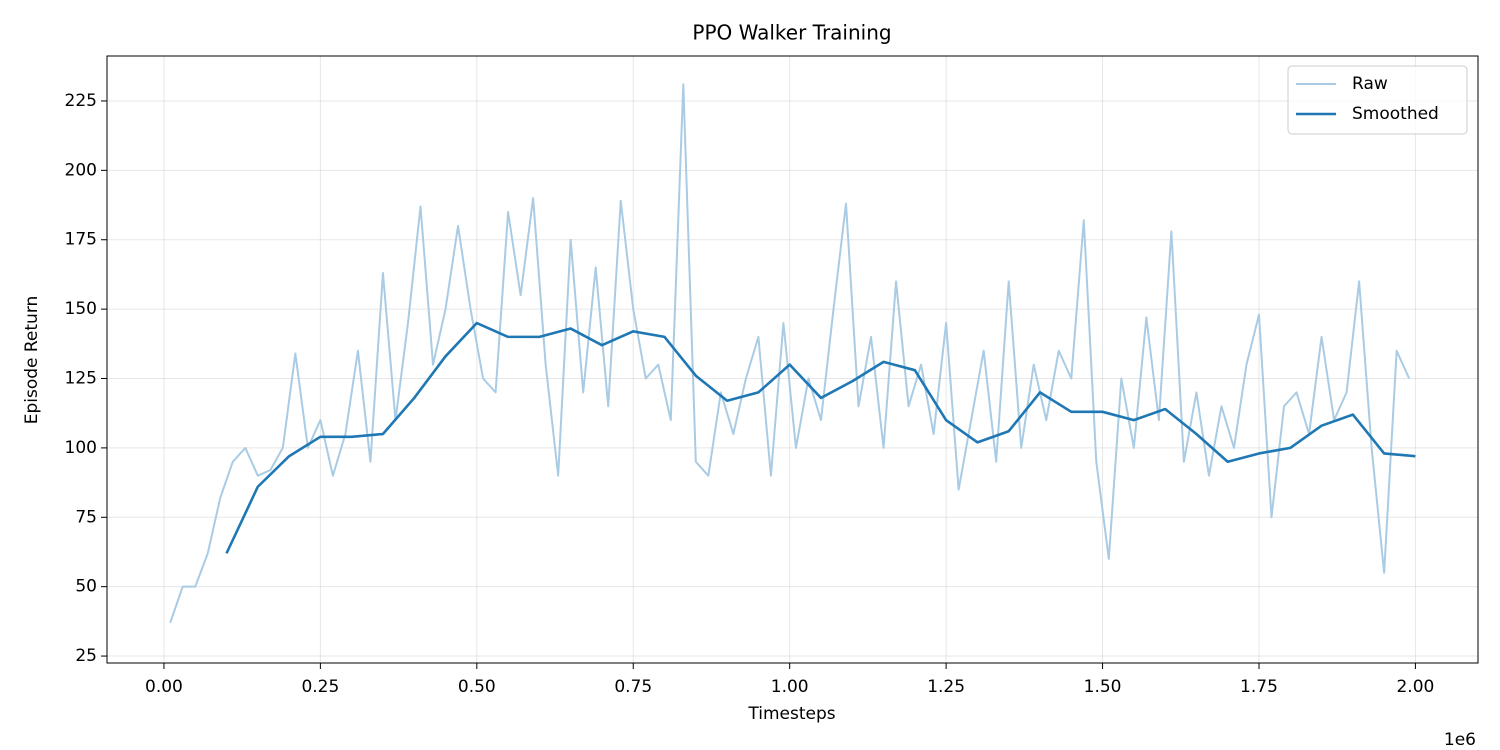 This screenshot has width=1500, height=750. I want to click on y-tick-label: 225, so click(81, 101).